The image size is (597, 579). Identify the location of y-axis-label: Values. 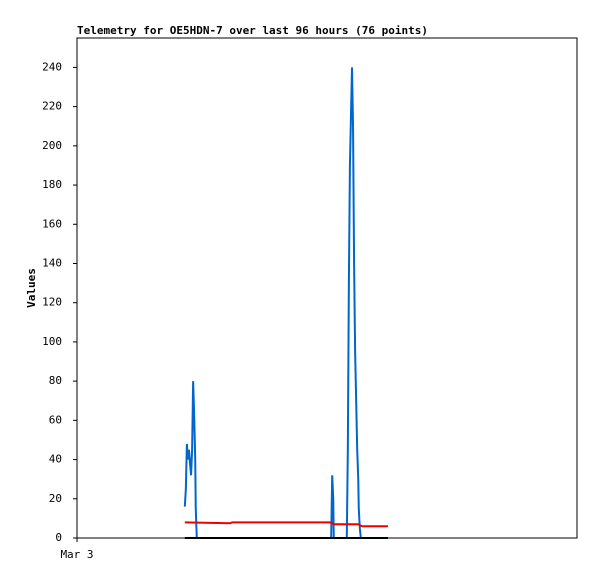
(31, 288).